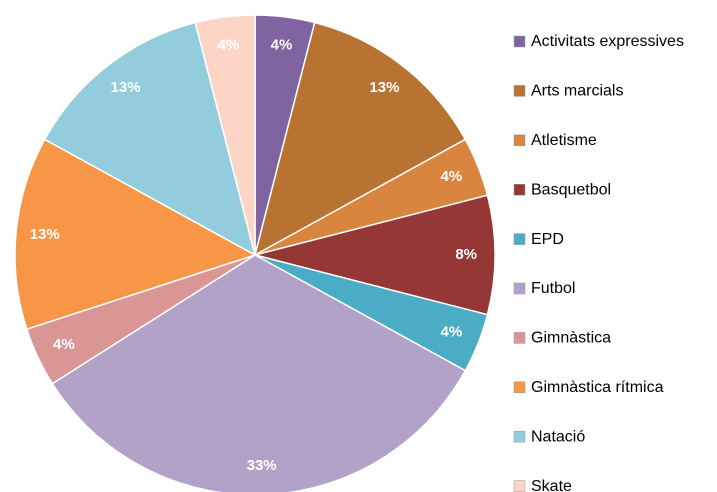 This screenshot has width=717, height=492. What do you see at coordinates (577, 91) in the screenshot?
I see `legend-label: Arts marcials` at bounding box center [577, 91].